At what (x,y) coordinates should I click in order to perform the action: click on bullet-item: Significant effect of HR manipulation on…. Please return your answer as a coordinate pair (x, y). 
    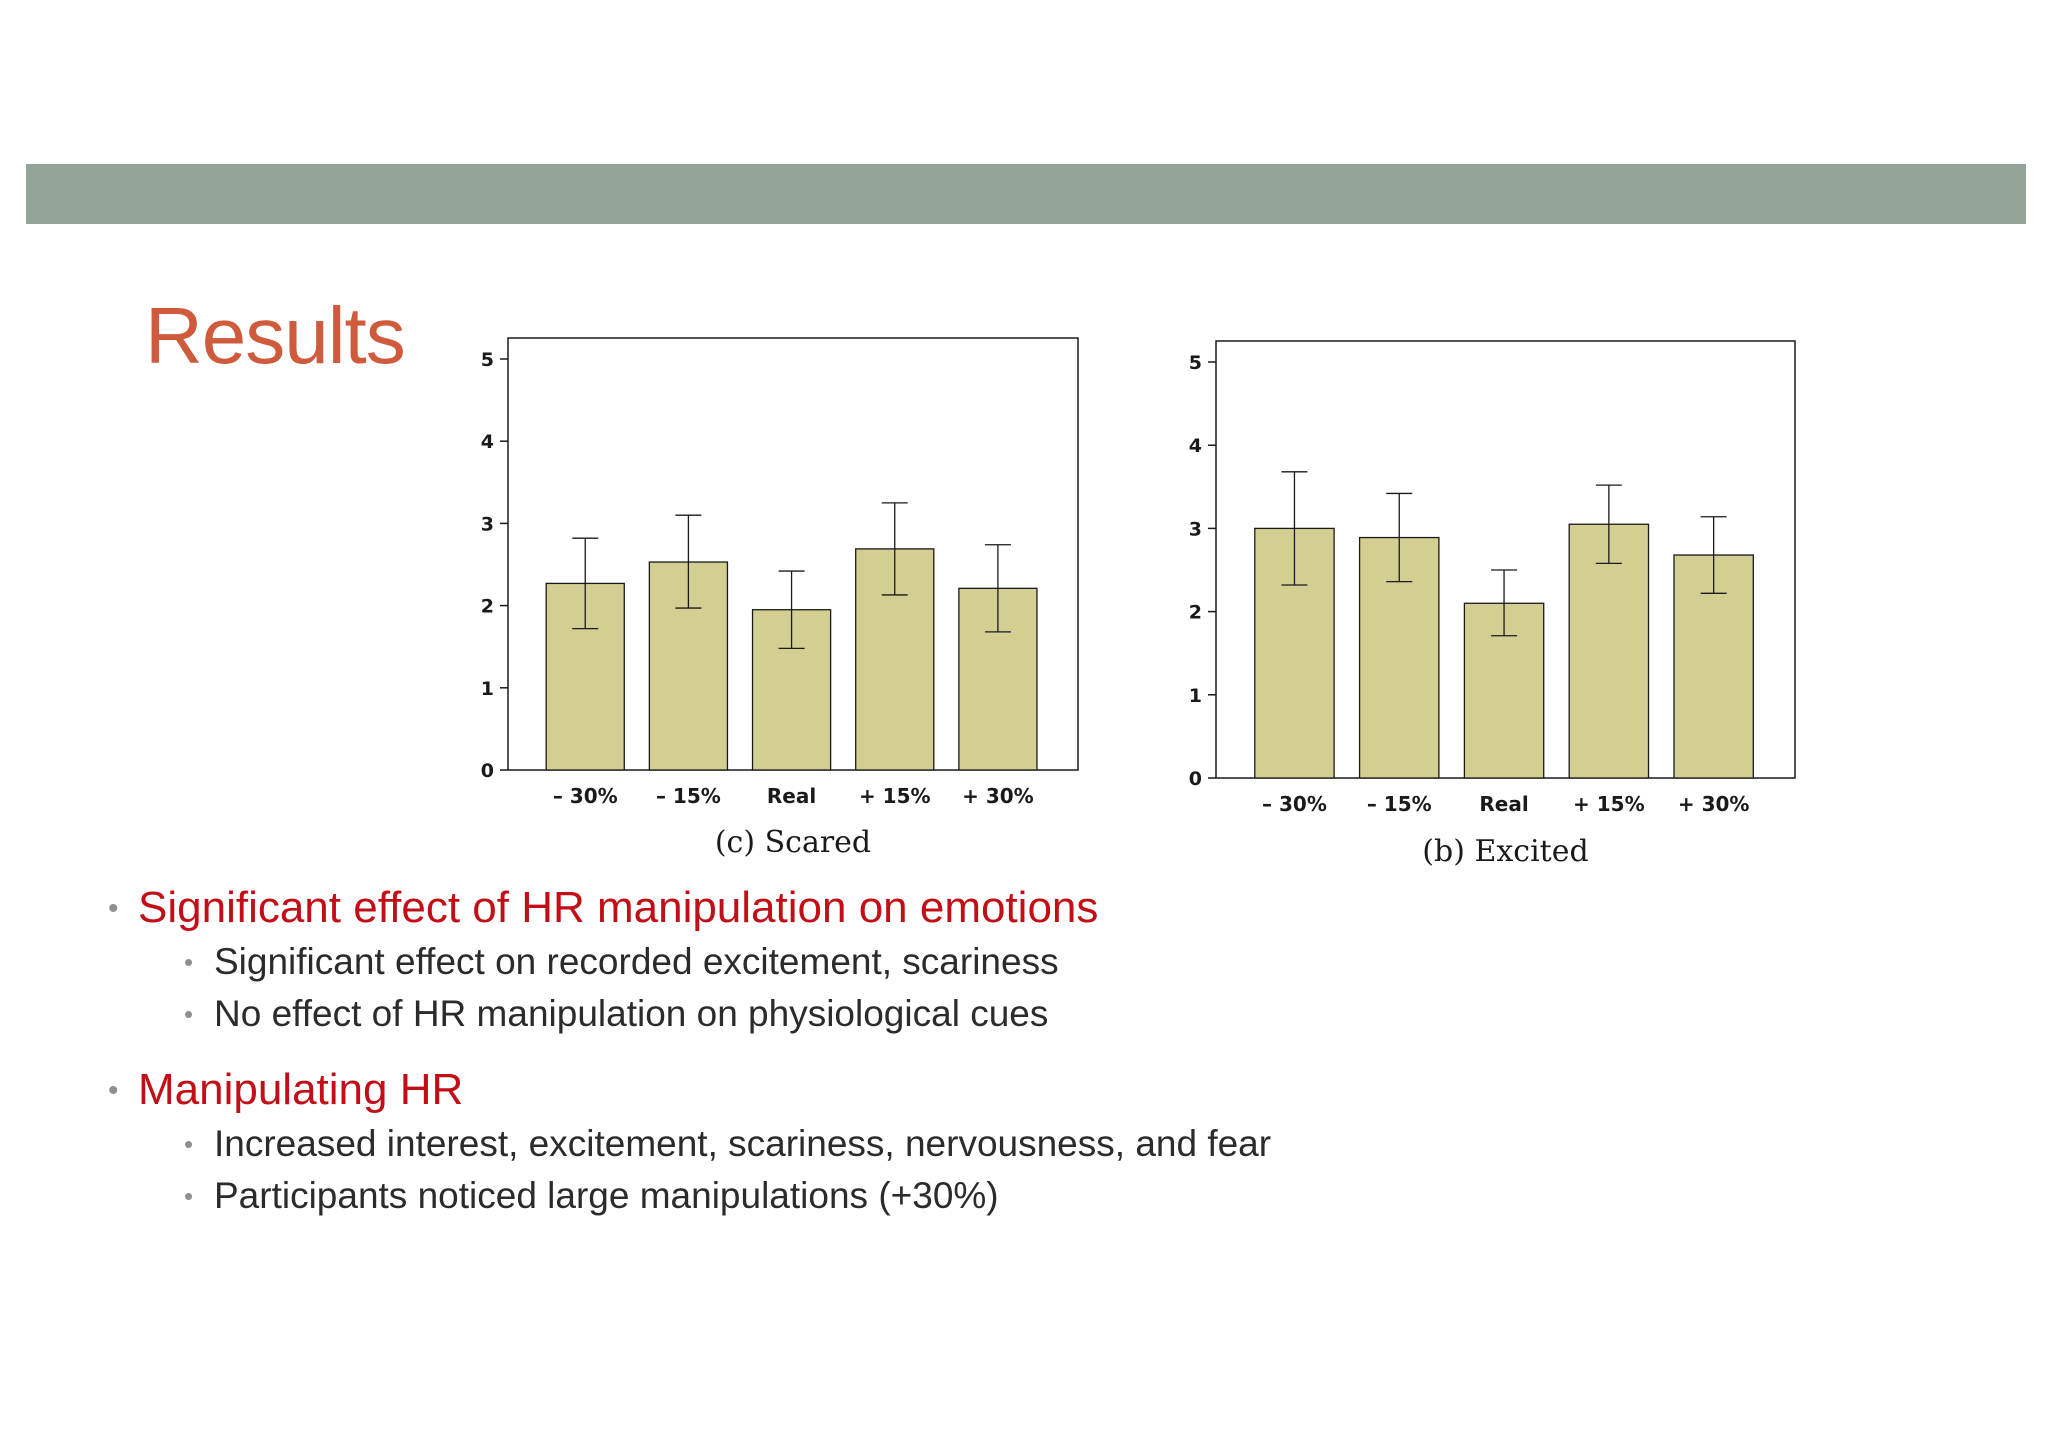
    Looking at the image, I should click on (958, 960).